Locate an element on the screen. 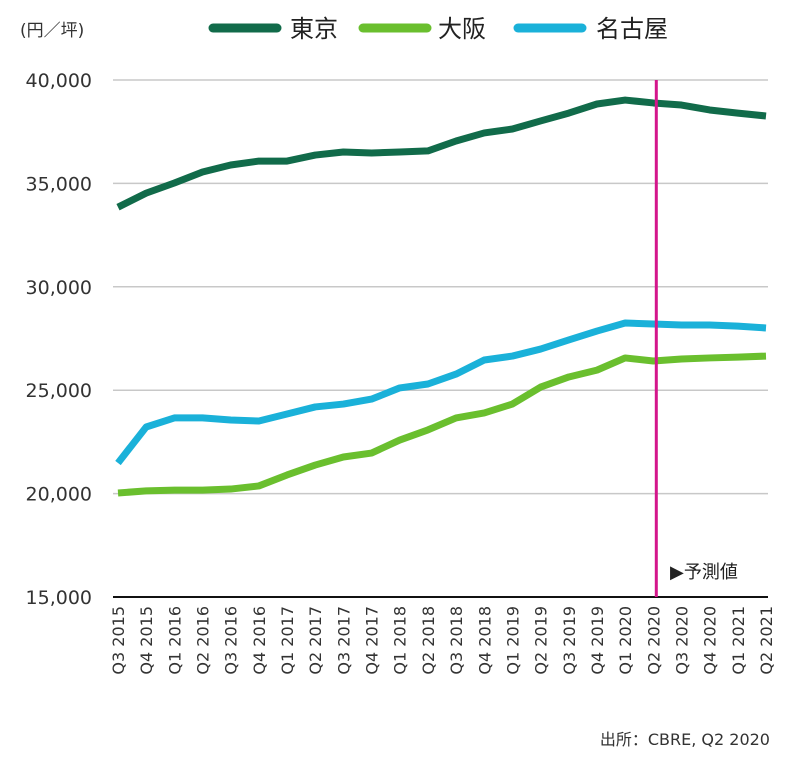  y-tick-label: 15,000 is located at coordinates (59, 598).